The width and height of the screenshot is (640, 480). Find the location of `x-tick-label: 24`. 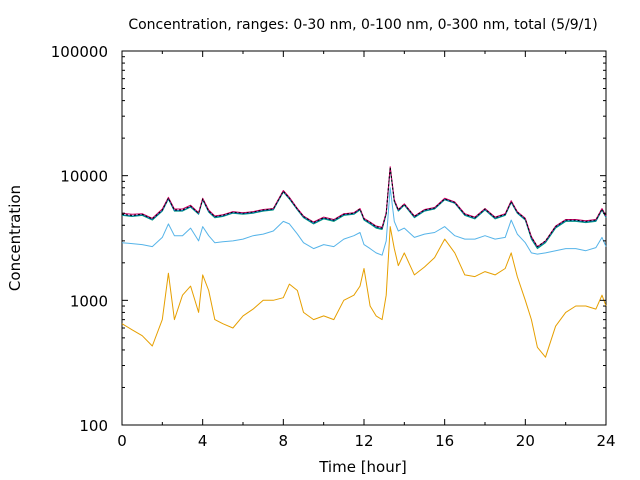

x-tick-label: 24 is located at coordinates (605, 441).